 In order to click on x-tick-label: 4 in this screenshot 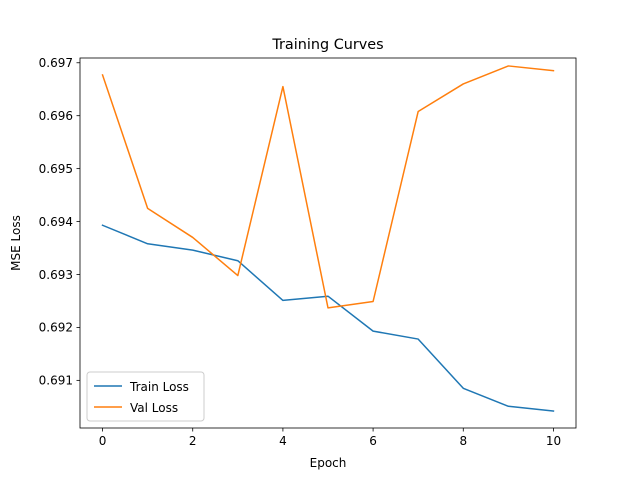, I will do `click(283, 441)`.